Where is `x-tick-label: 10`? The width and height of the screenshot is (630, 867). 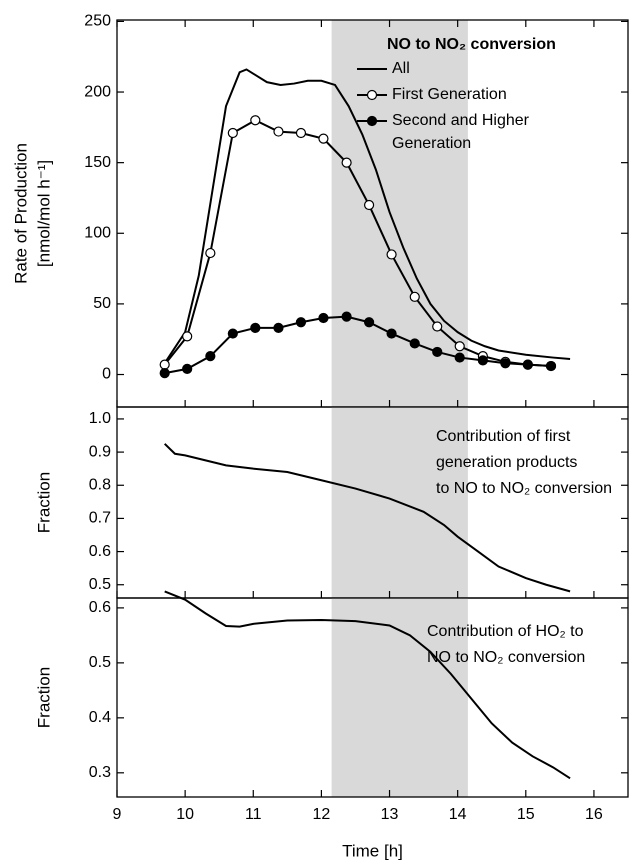
x-tick-label: 10 is located at coordinates (185, 814).